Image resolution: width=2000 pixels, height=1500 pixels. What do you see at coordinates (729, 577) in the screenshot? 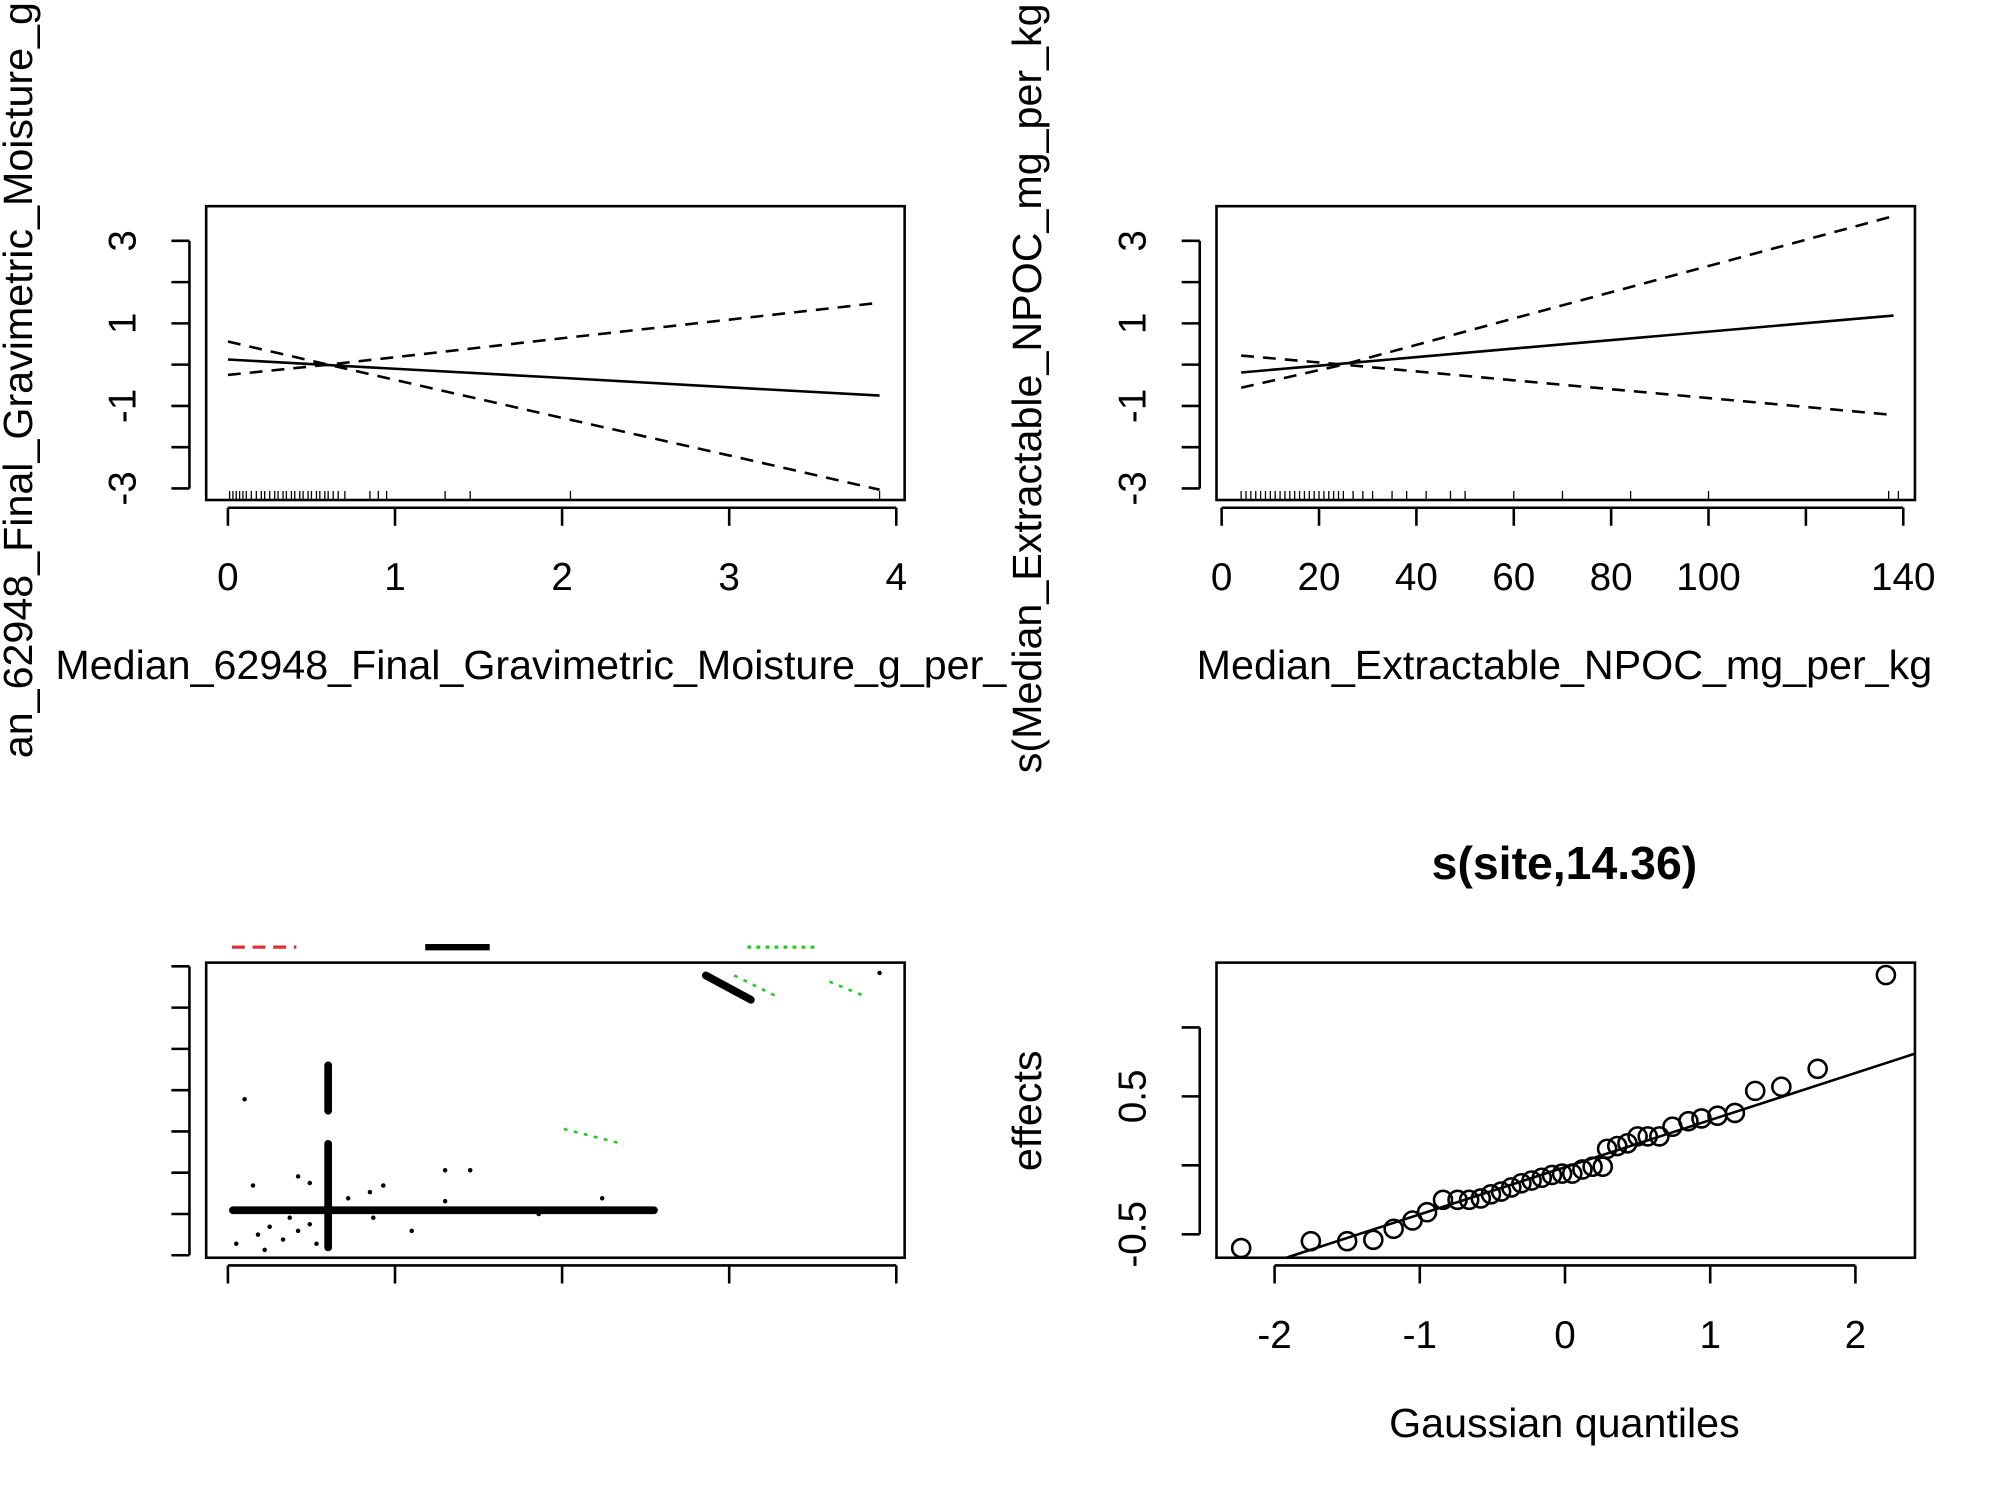
I see `x-tick-label: 3` at bounding box center [729, 577].